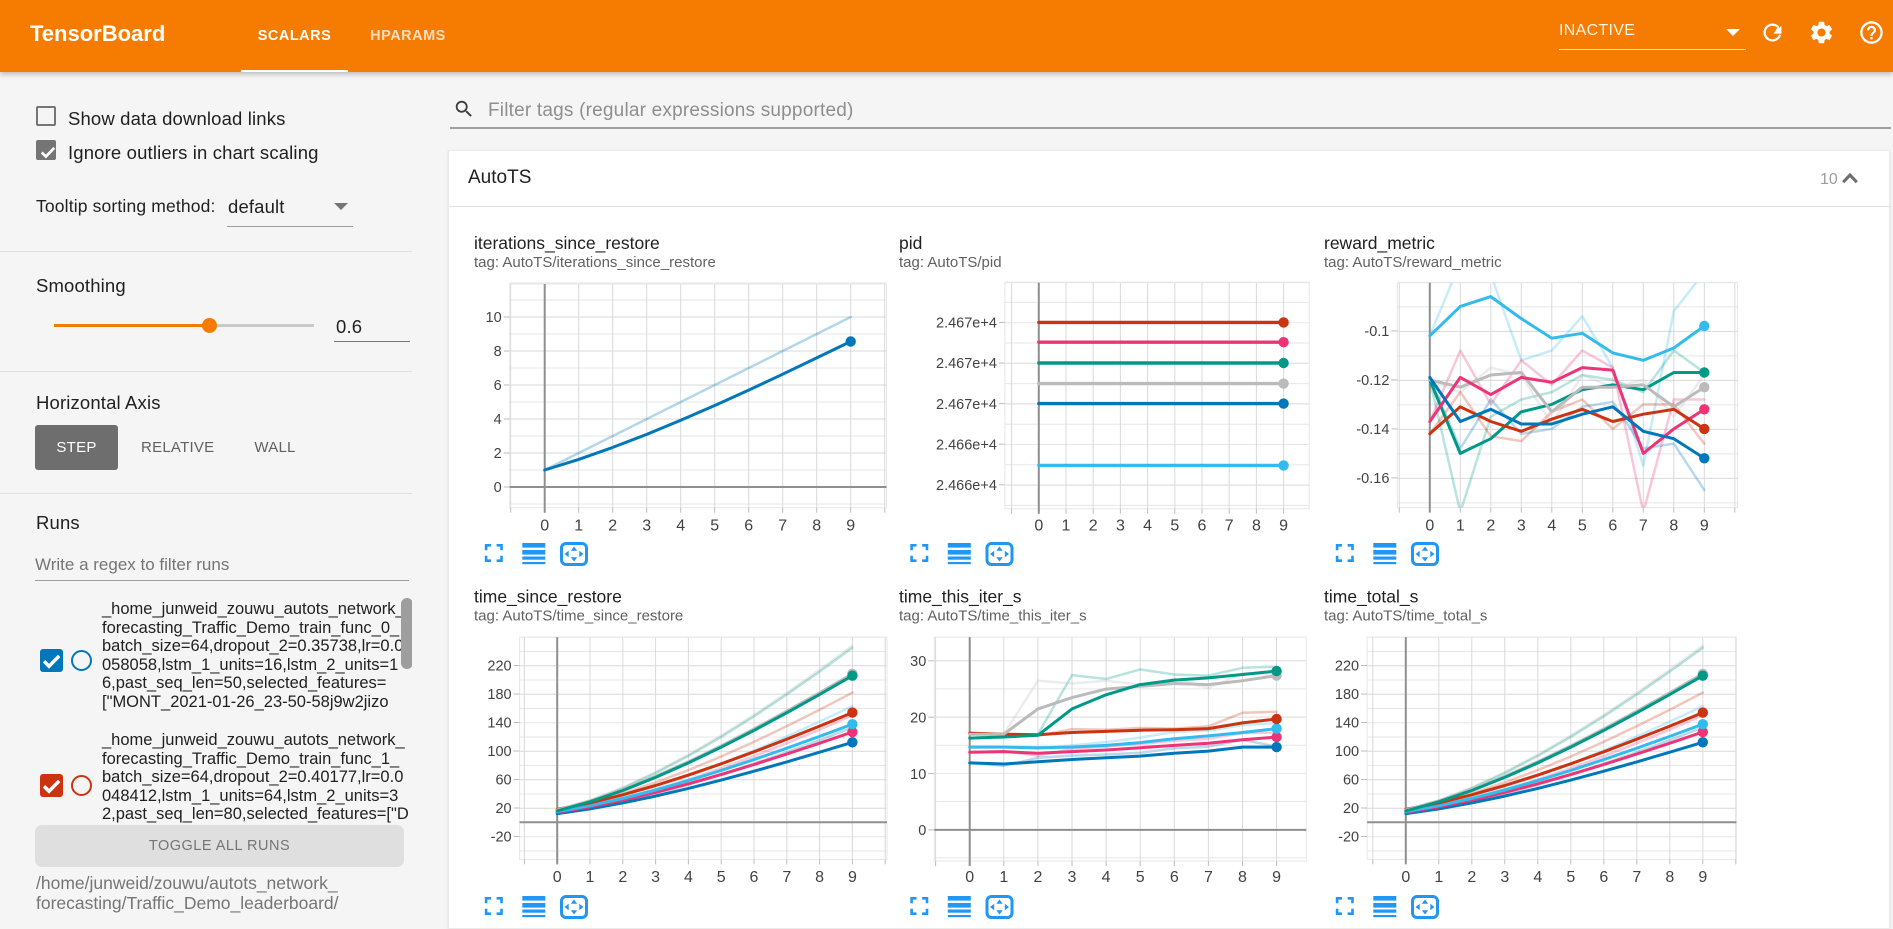 This screenshot has width=1893, height=929. What do you see at coordinates (1371, 597) in the screenshot?
I see `svg-text: time_total_s` at bounding box center [1371, 597].